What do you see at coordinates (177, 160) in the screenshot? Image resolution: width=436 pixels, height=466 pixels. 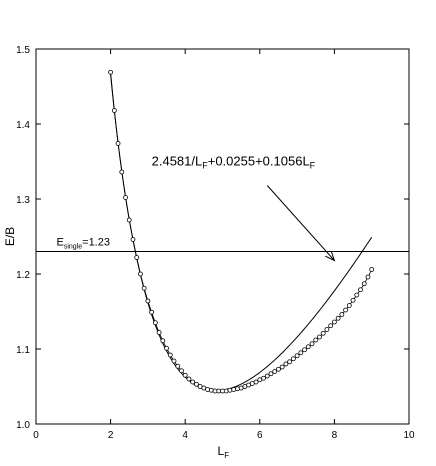 I see `formula-part-1: 2.4581/L` at bounding box center [177, 160].